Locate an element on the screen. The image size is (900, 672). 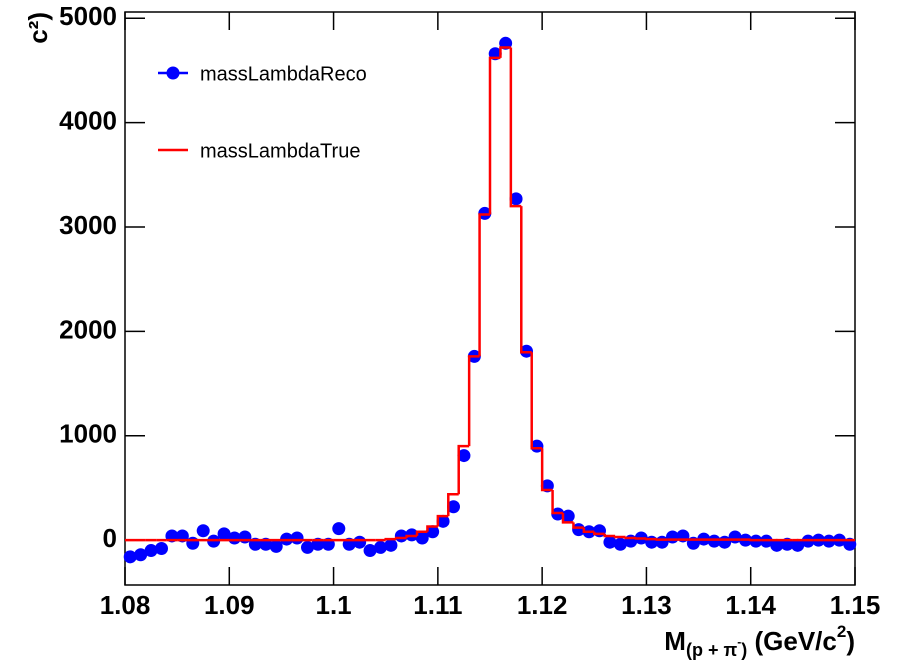
x-tick-label: 1.13 is located at coordinates (646, 605).